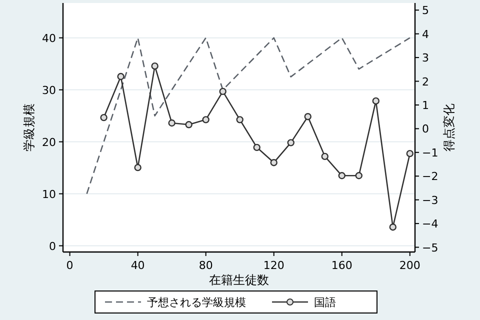  Describe the element at coordinates (430, 200) in the screenshot. I see `y2-tick-label: −3` at that location.